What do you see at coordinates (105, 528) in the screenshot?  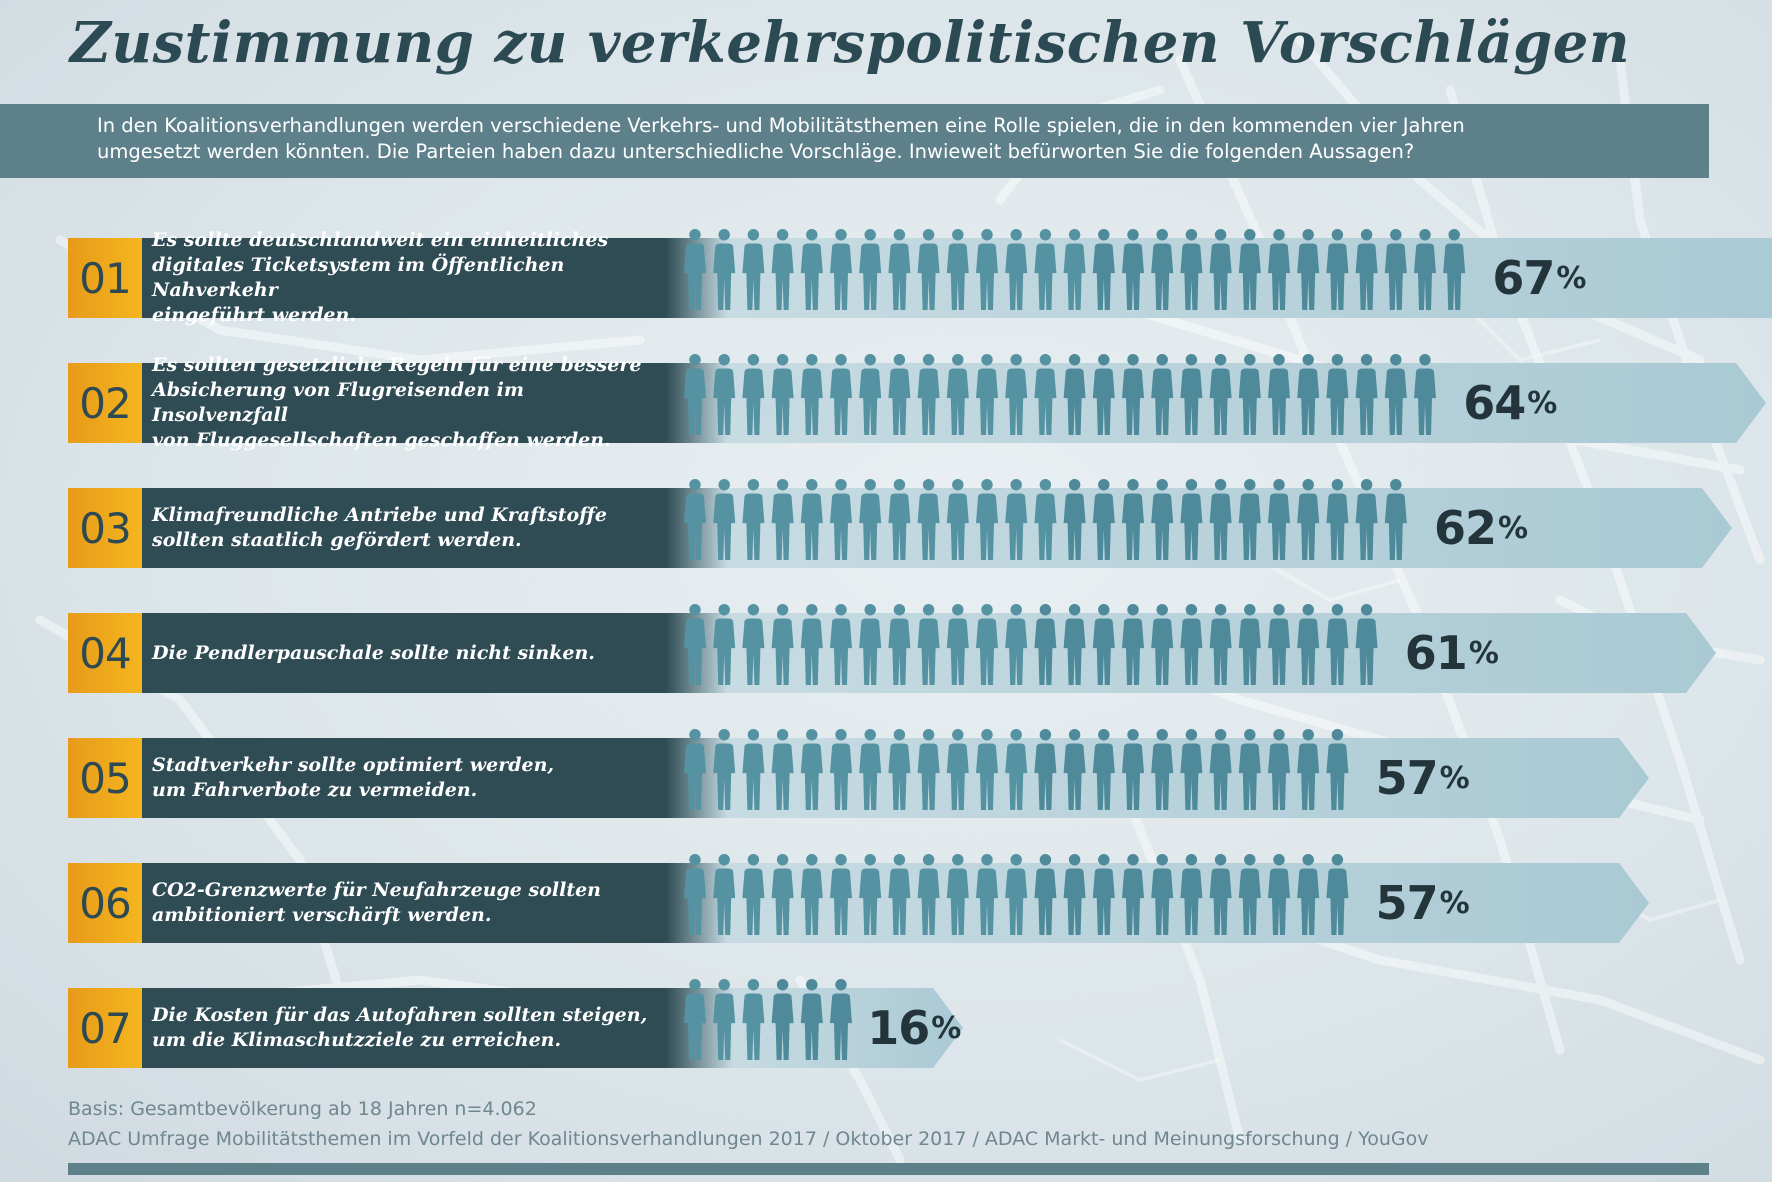 I see `item-number: 03` at bounding box center [105, 528].